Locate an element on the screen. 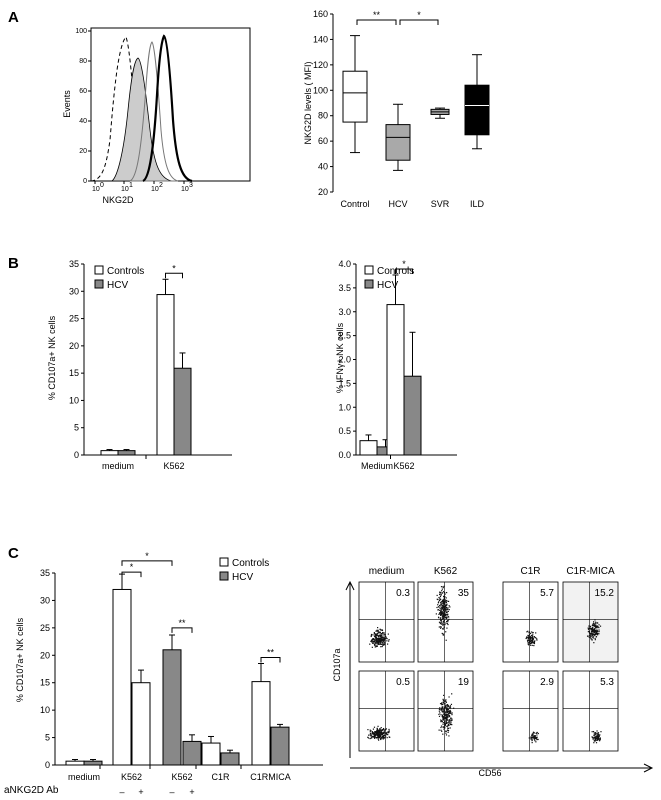 This screenshot has width=661, height=800. histogram-y-tick-label: 60 is located at coordinates (83, 91).